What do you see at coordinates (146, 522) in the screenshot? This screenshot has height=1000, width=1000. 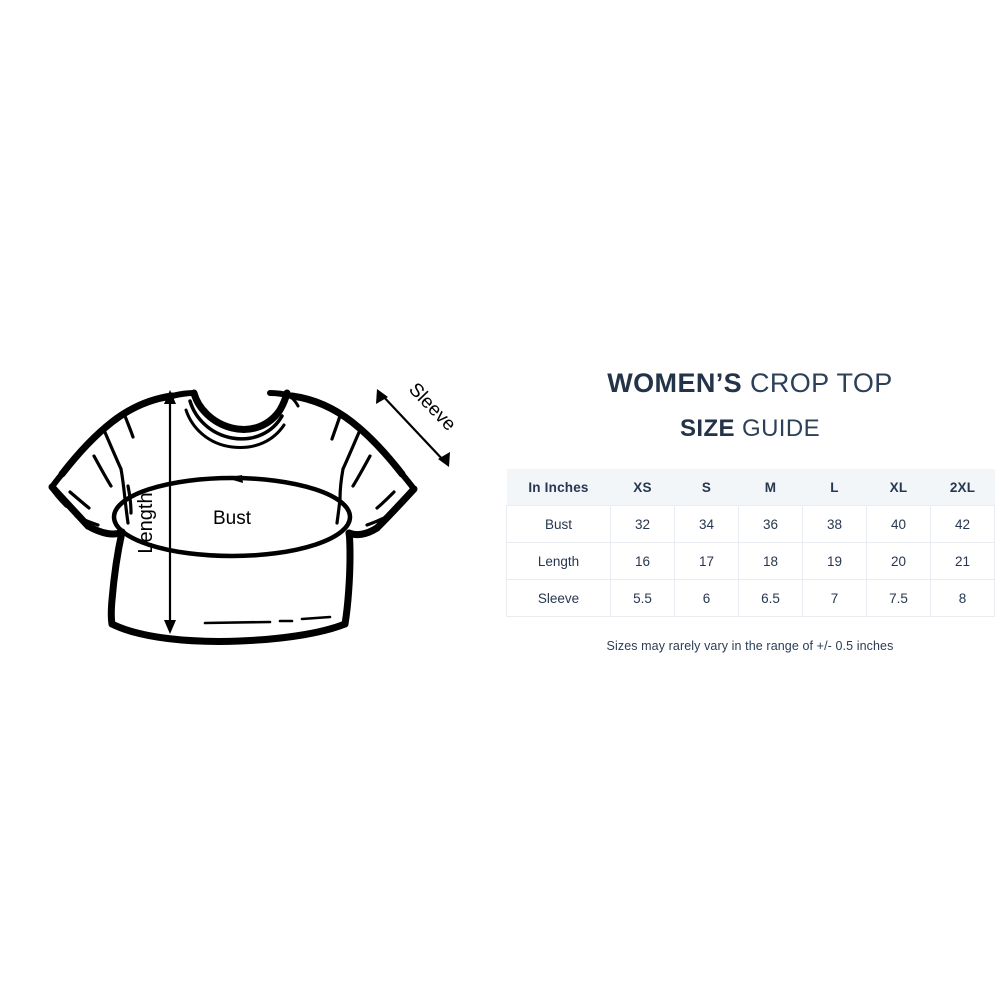 I see `length-label: Length` at bounding box center [146, 522].